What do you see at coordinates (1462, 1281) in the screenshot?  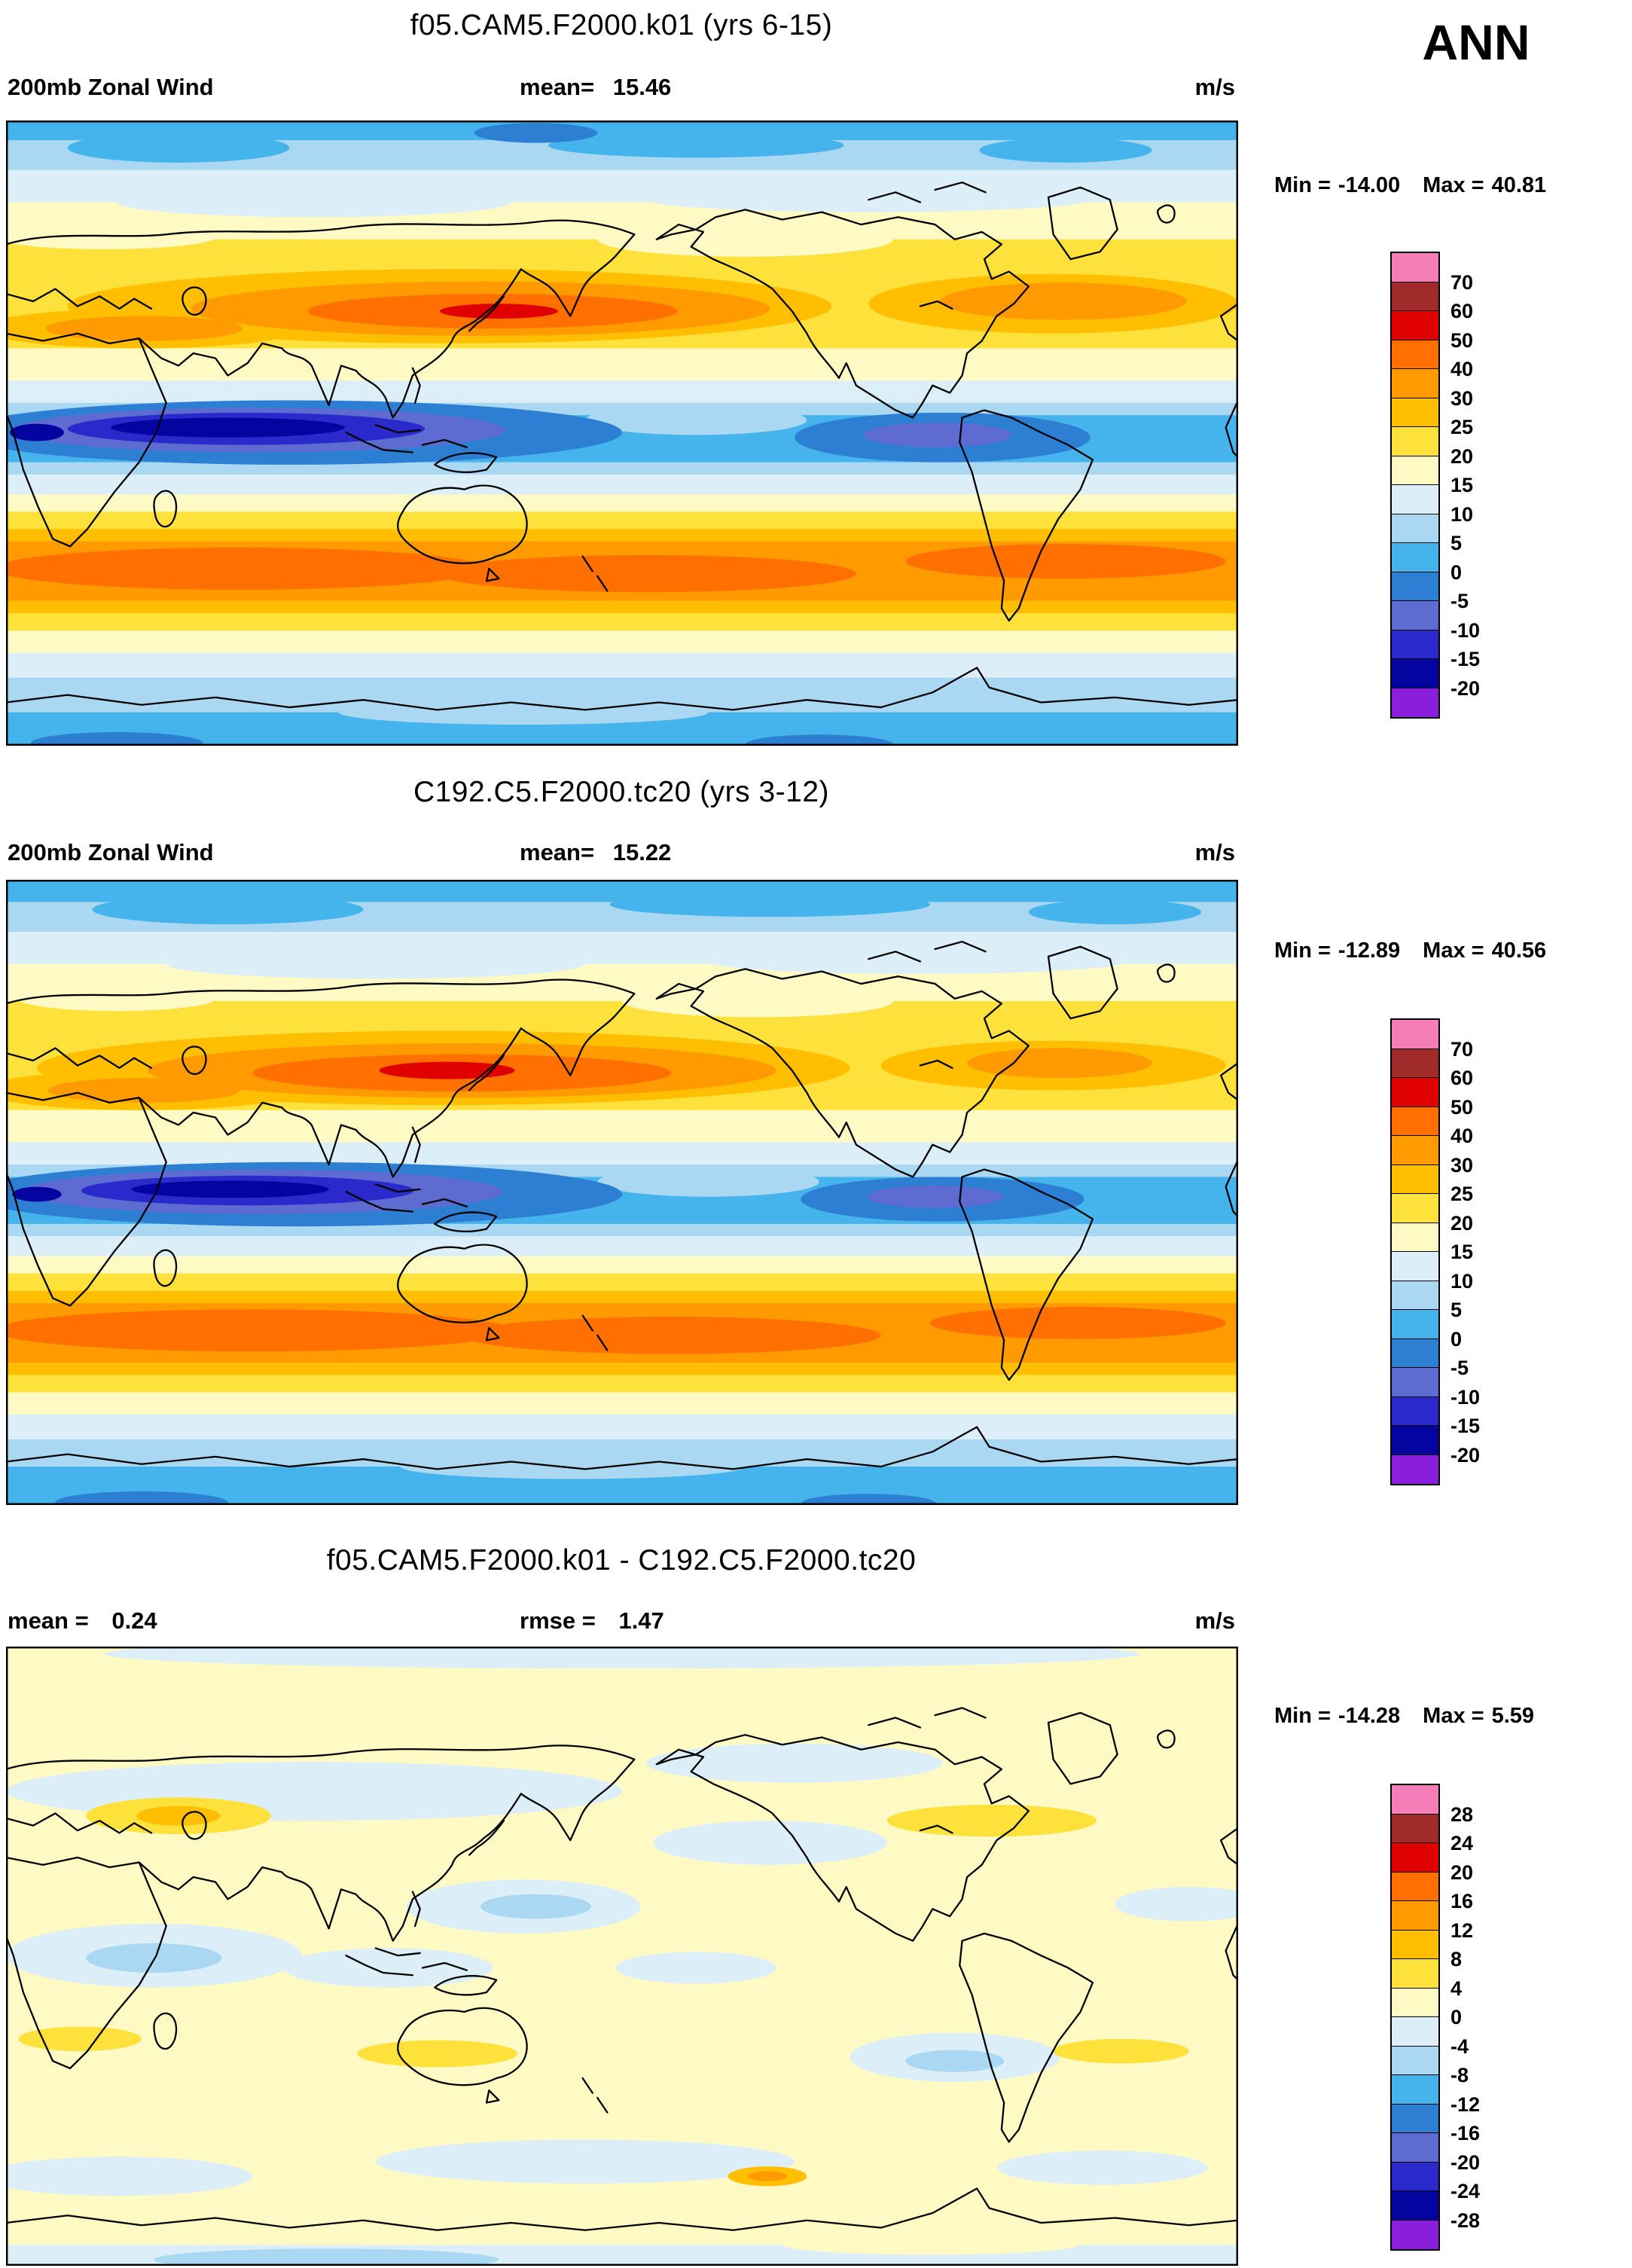 I see `colorbar-tick-label: 10` at bounding box center [1462, 1281].